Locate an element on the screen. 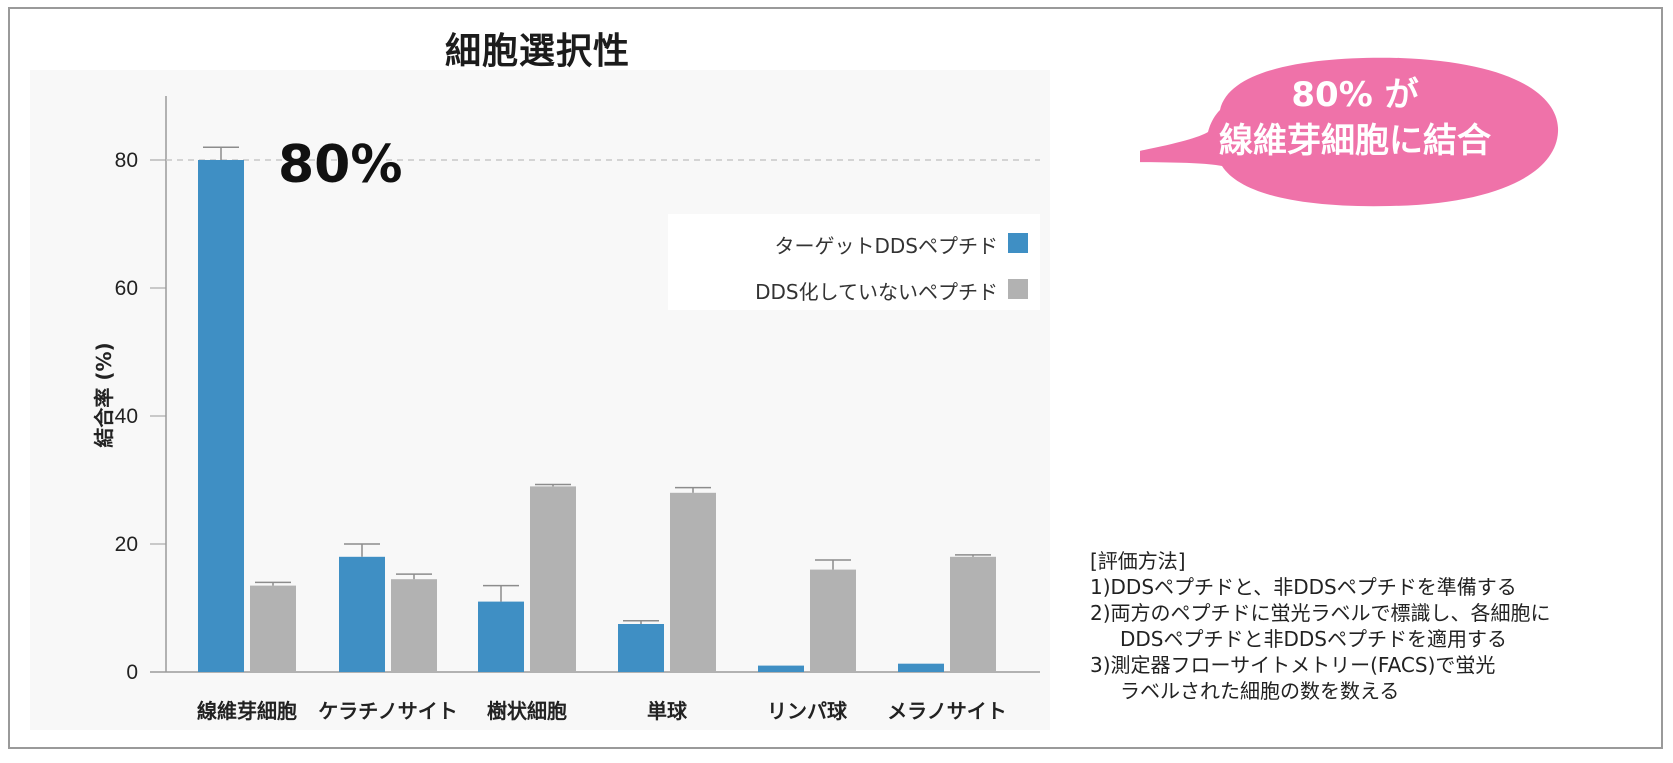 The height and width of the screenshot is (763, 1673). x-tick-label: ケラチノサイト is located at coordinates (387, 711).